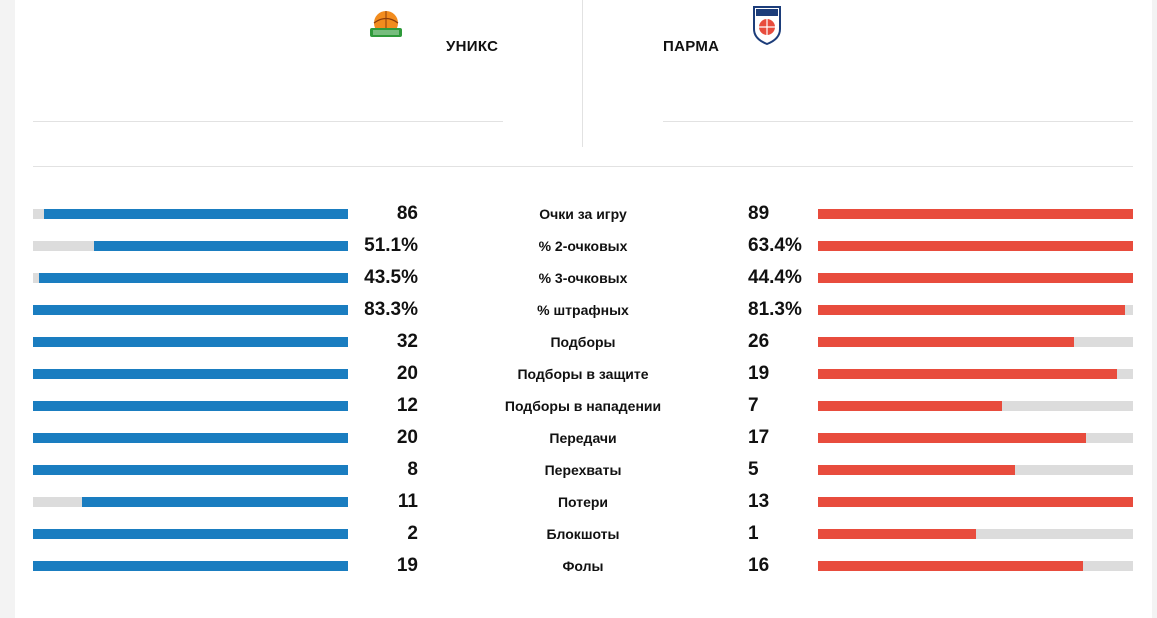 The height and width of the screenshot is (618, 1157). What do you see at coordinates (391, 309) in the screenshot?
I see `home-stat-value: 83.3%` at bounding box center [391, 309].